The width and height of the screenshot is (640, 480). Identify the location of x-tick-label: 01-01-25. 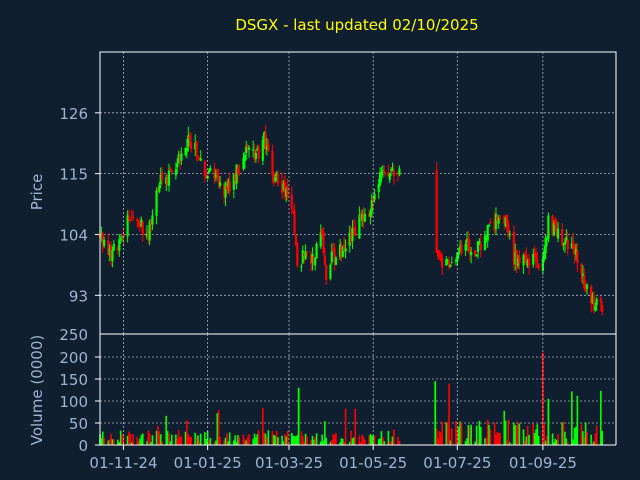
(208, 463).